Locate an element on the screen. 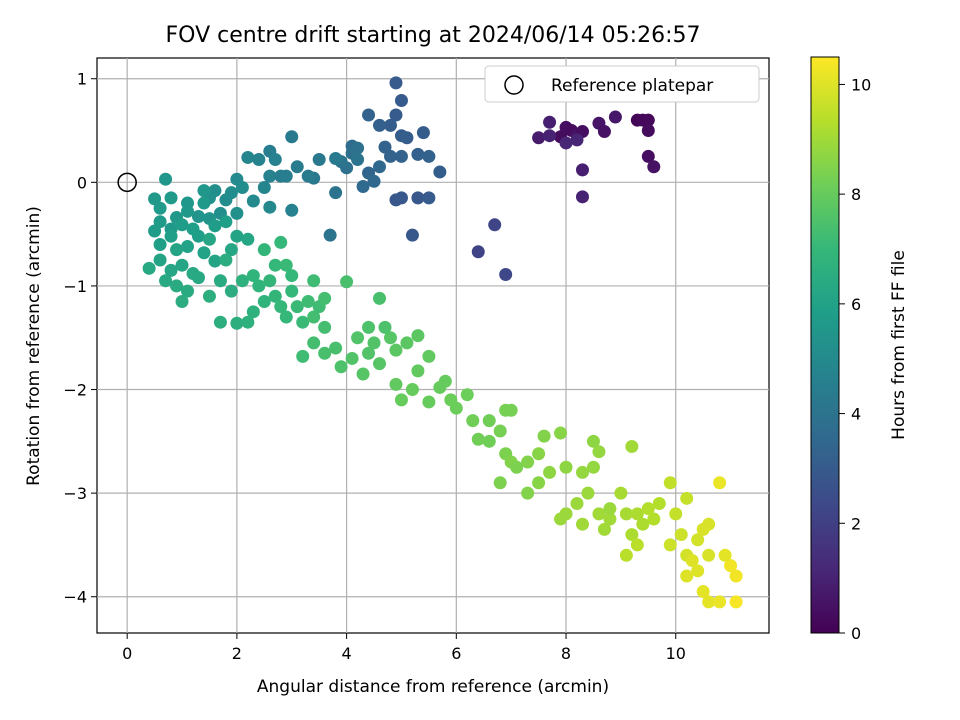  x-tick-label: 6 is located at coordinates (456, 653).